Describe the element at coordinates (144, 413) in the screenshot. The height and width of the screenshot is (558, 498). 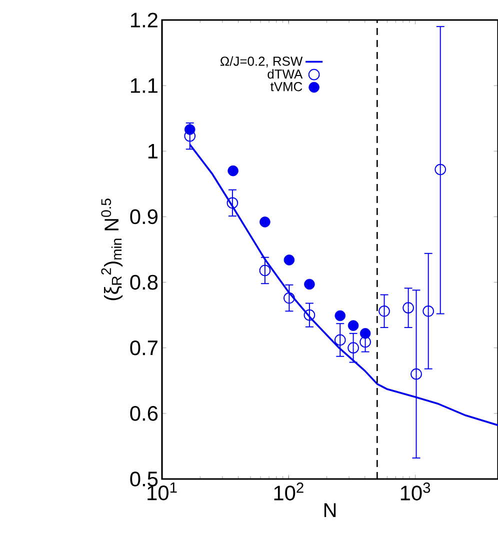
I see `y-tick-label: 0.6` at that location.